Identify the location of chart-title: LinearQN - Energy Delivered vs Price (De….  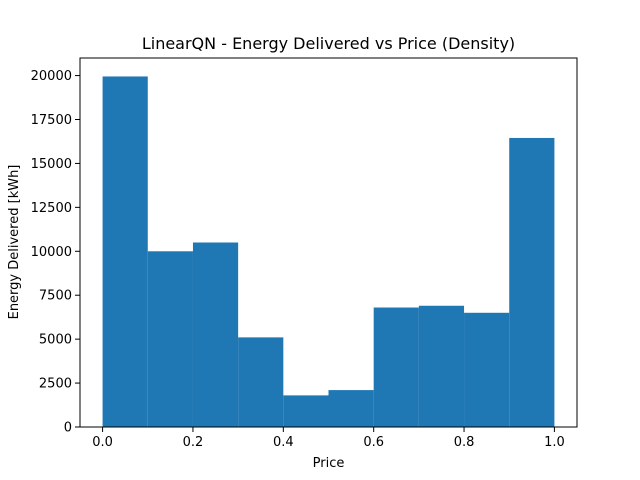
(328, 43).